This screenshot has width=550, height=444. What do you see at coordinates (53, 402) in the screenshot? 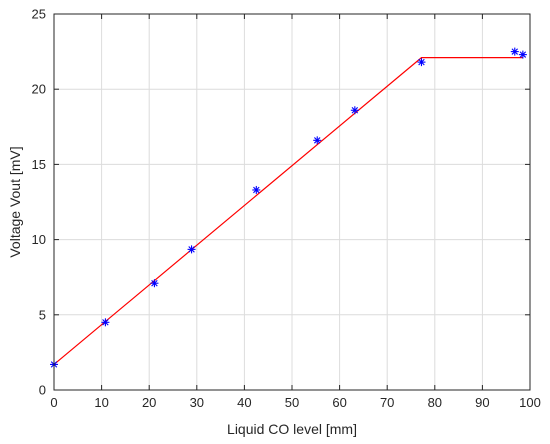
I see `x-tick-label: 0` at bounding box center [53, 402].